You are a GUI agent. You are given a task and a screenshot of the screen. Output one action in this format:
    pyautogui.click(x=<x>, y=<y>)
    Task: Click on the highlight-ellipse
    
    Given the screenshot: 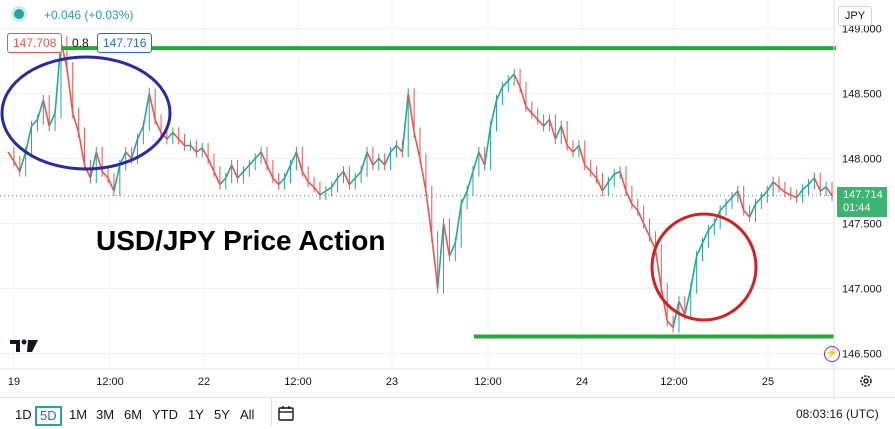 What is the action you would take?
    pyautogui.click(x=86, y=113)
    